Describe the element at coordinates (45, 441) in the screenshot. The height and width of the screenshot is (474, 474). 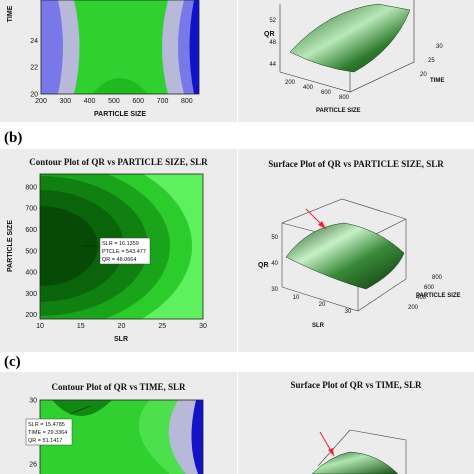
I see `annotation-c-line-3: QR = 51.1417` at that location.